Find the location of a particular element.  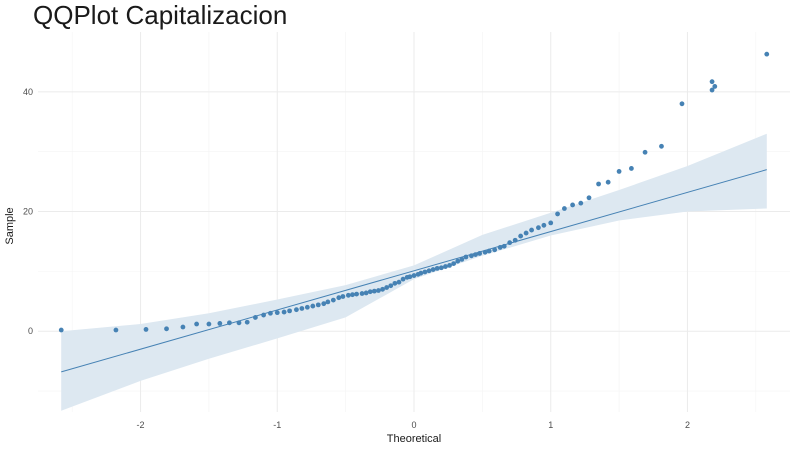

y-tick-label: 20 is located at coordinates (28, 212).